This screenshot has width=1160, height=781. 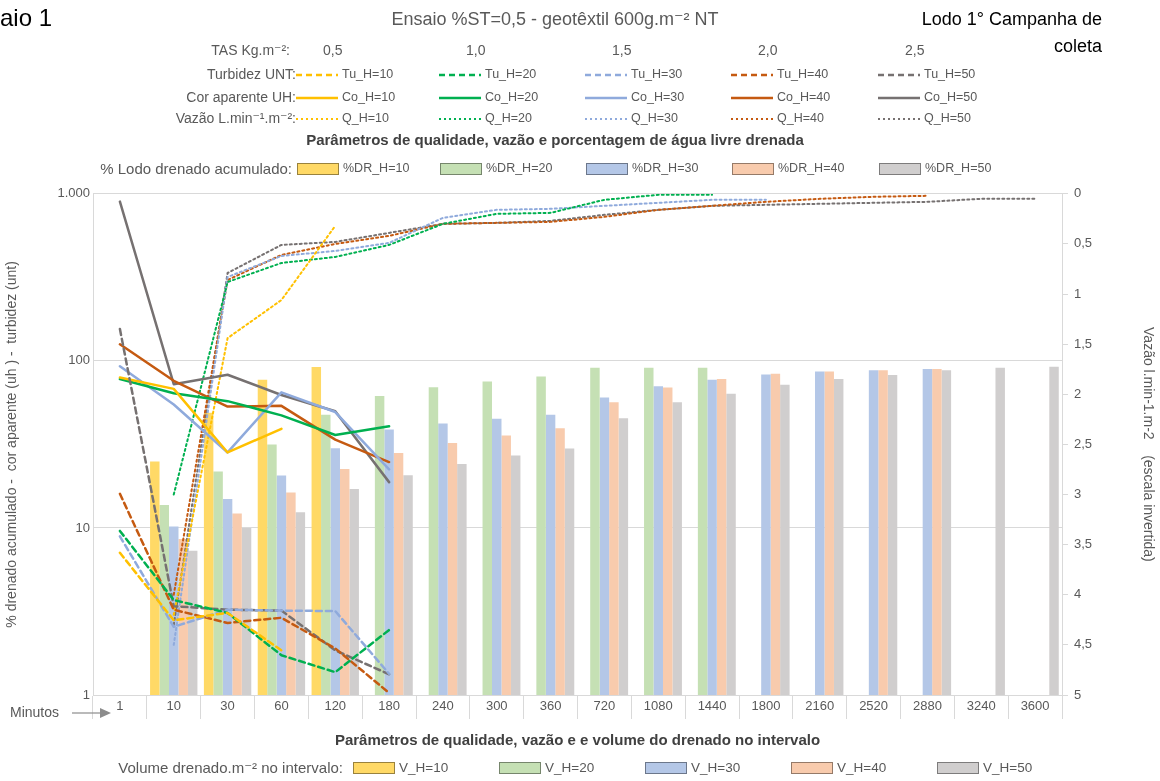 I want to click on x-tick-label: 2520, so click(x=874, y=706).